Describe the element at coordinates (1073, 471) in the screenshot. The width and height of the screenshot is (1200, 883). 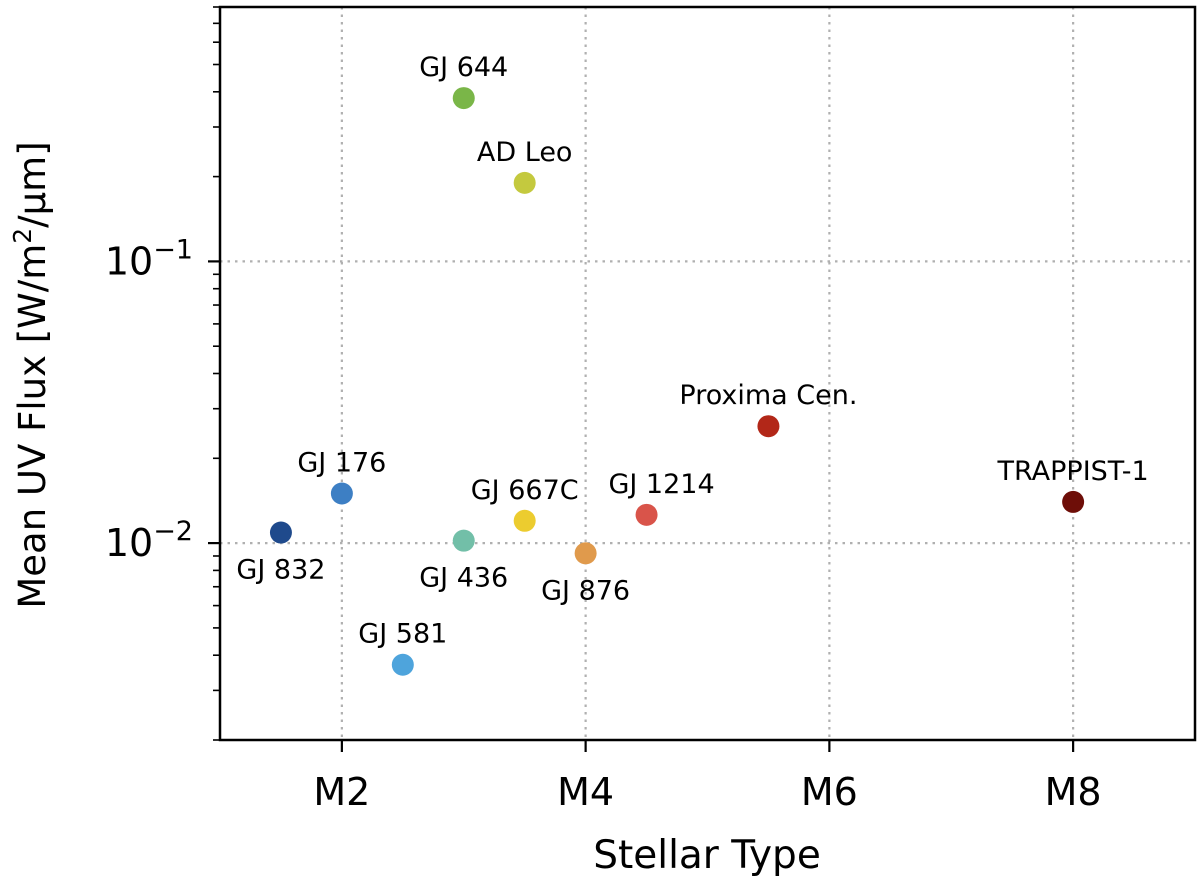
I see `point-label: TRAPPIST-1` at that location.